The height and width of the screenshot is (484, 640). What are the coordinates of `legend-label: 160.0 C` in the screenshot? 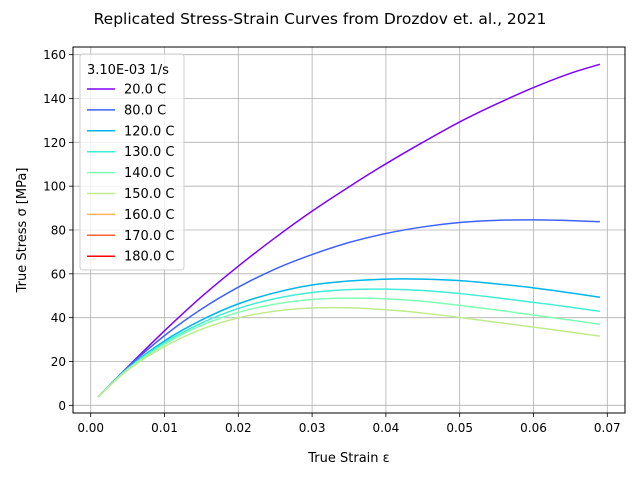 It's located at (149, 215).